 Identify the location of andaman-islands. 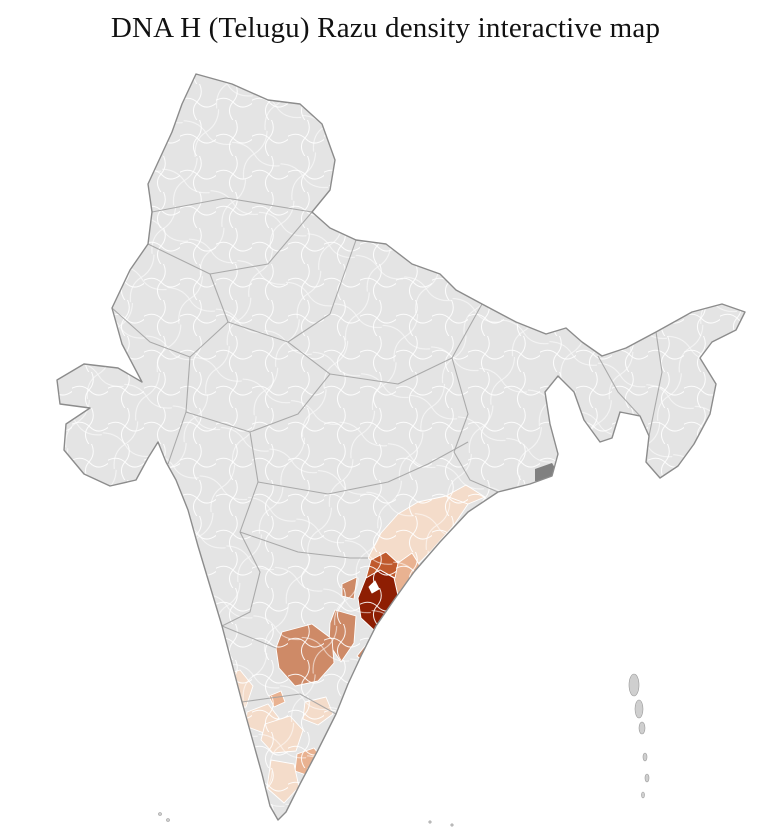
(639, 736).